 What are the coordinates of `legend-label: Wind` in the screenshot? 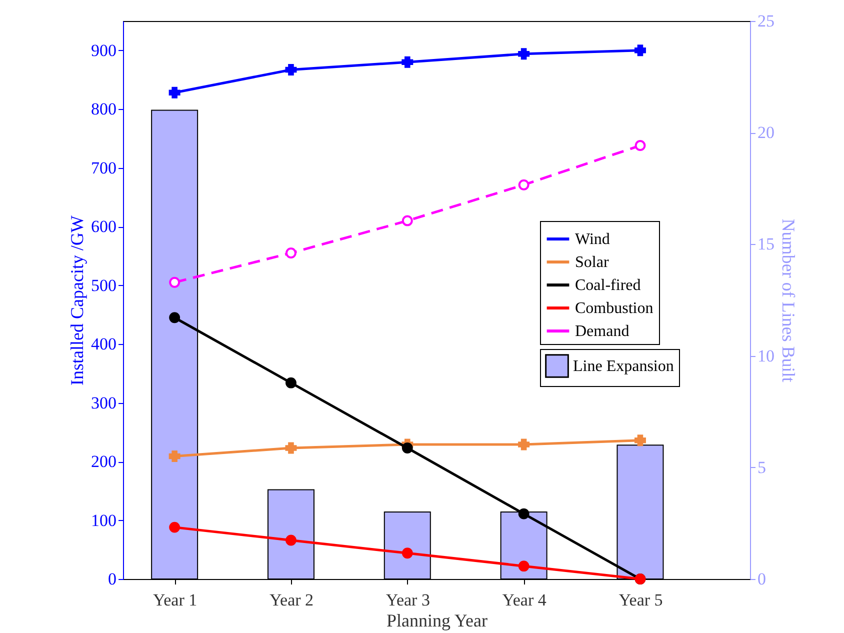 It's located at (592, 239).